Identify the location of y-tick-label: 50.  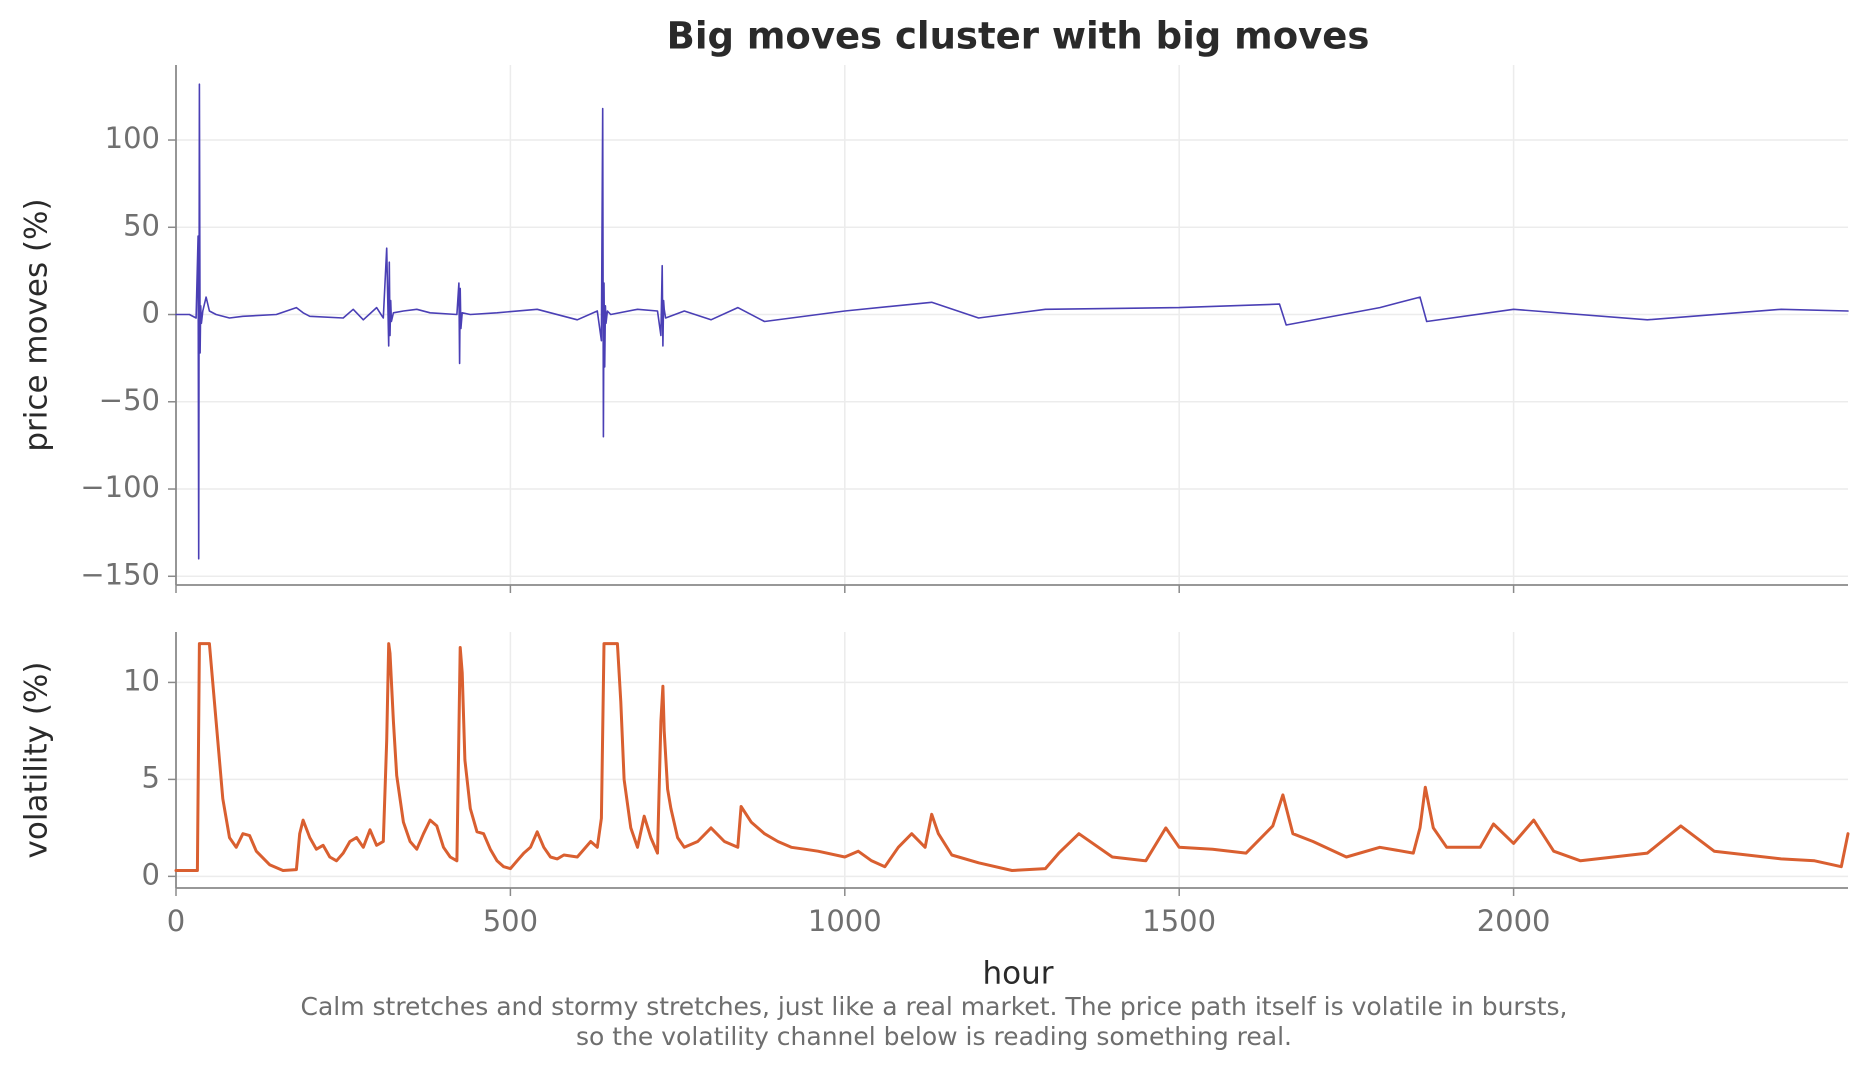
(141, 225).